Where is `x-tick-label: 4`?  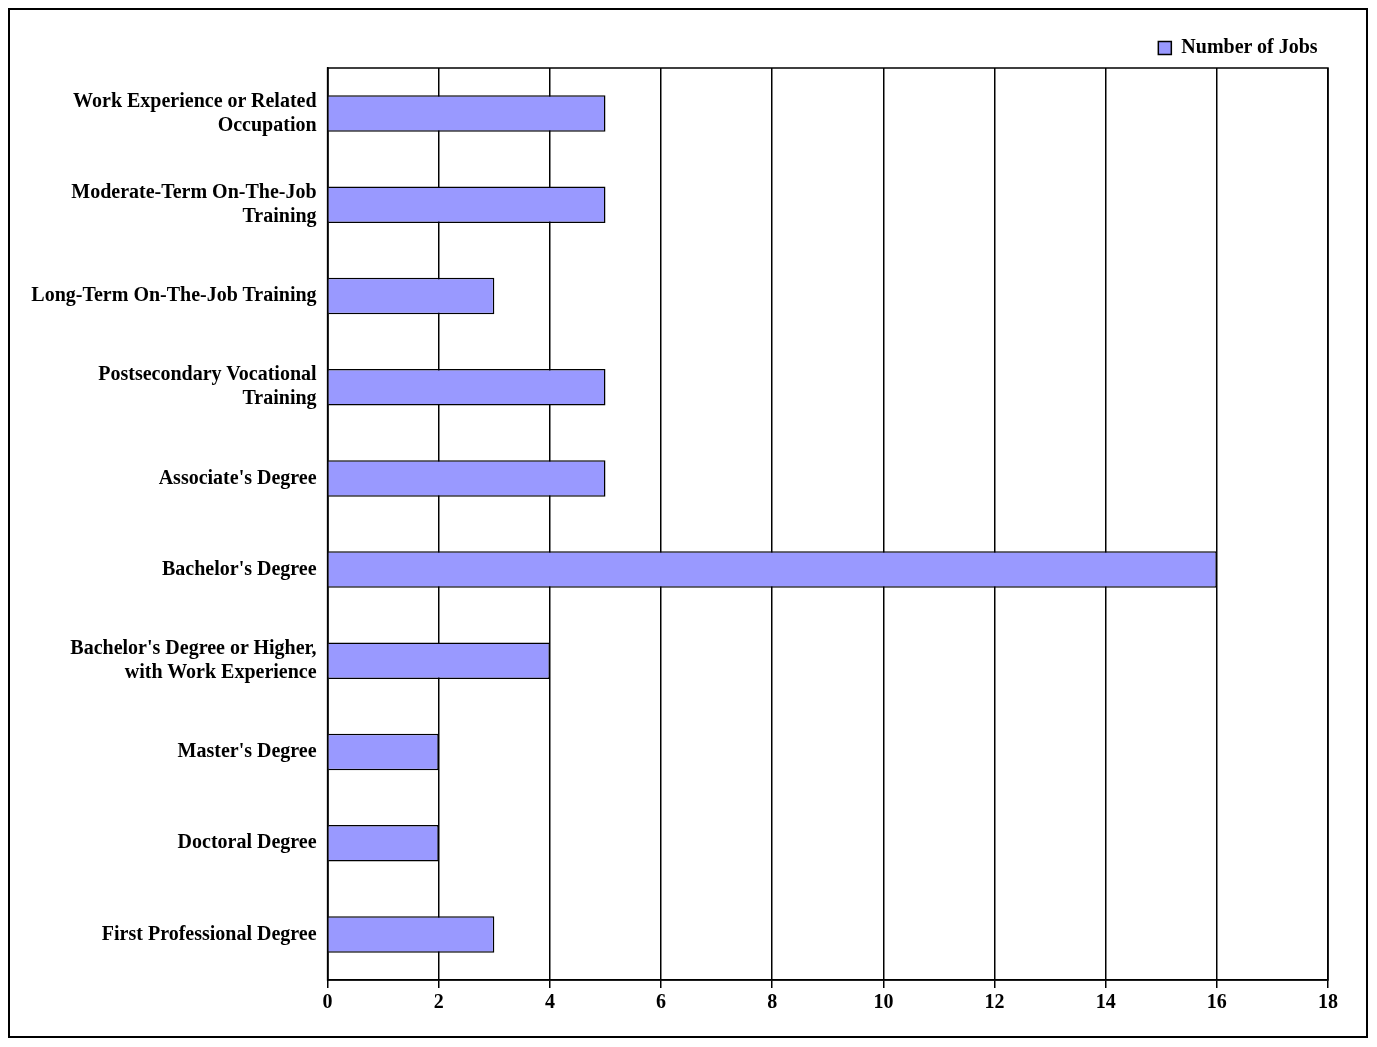 x-tick-label: 4 is located at coordinates (549, 1001).